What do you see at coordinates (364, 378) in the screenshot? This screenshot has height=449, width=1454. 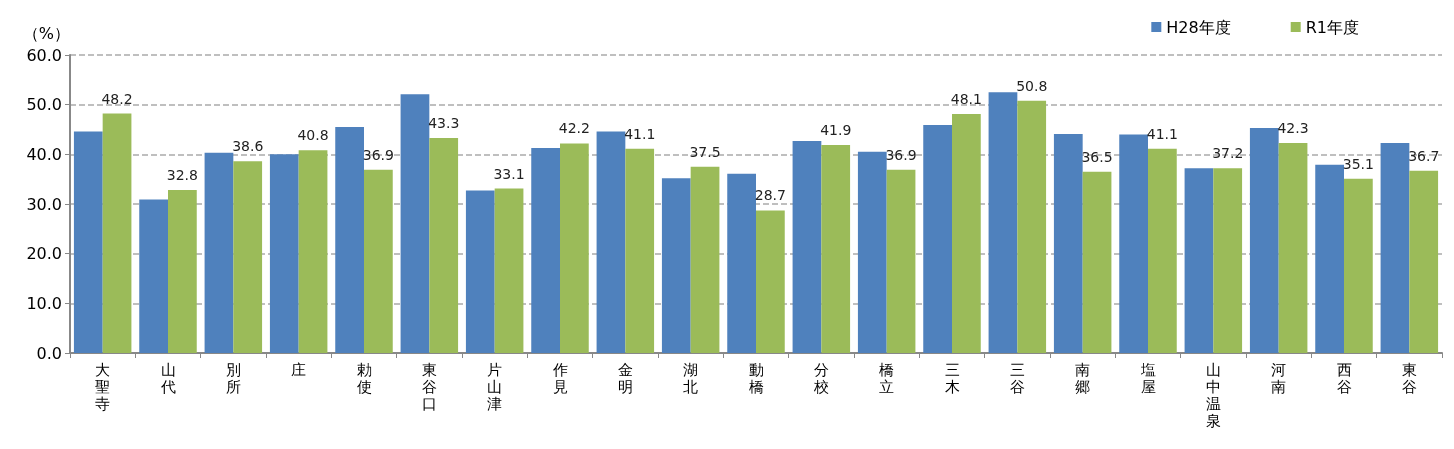 I see `x-tick-label: 勅使` at bounding box center [364, 378].